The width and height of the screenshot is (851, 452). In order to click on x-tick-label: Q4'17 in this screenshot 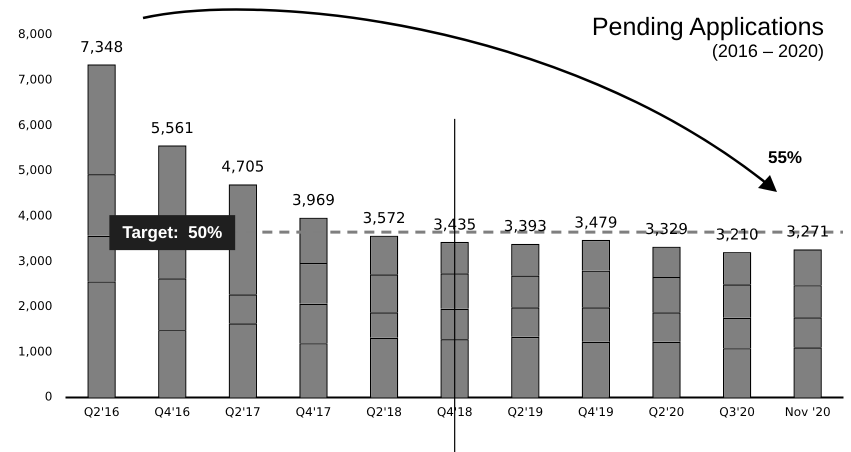, I will do `click(314, 411)`.